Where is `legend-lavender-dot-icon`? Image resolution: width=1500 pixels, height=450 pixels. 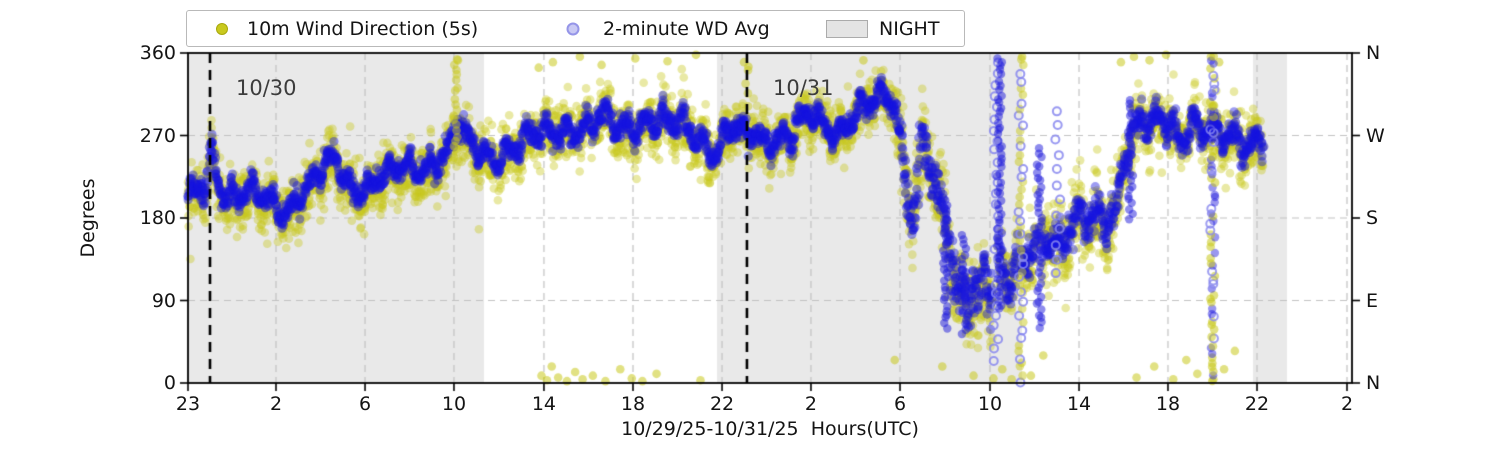
legend-lavender-dot-icon is located at coordinates (573, 28).